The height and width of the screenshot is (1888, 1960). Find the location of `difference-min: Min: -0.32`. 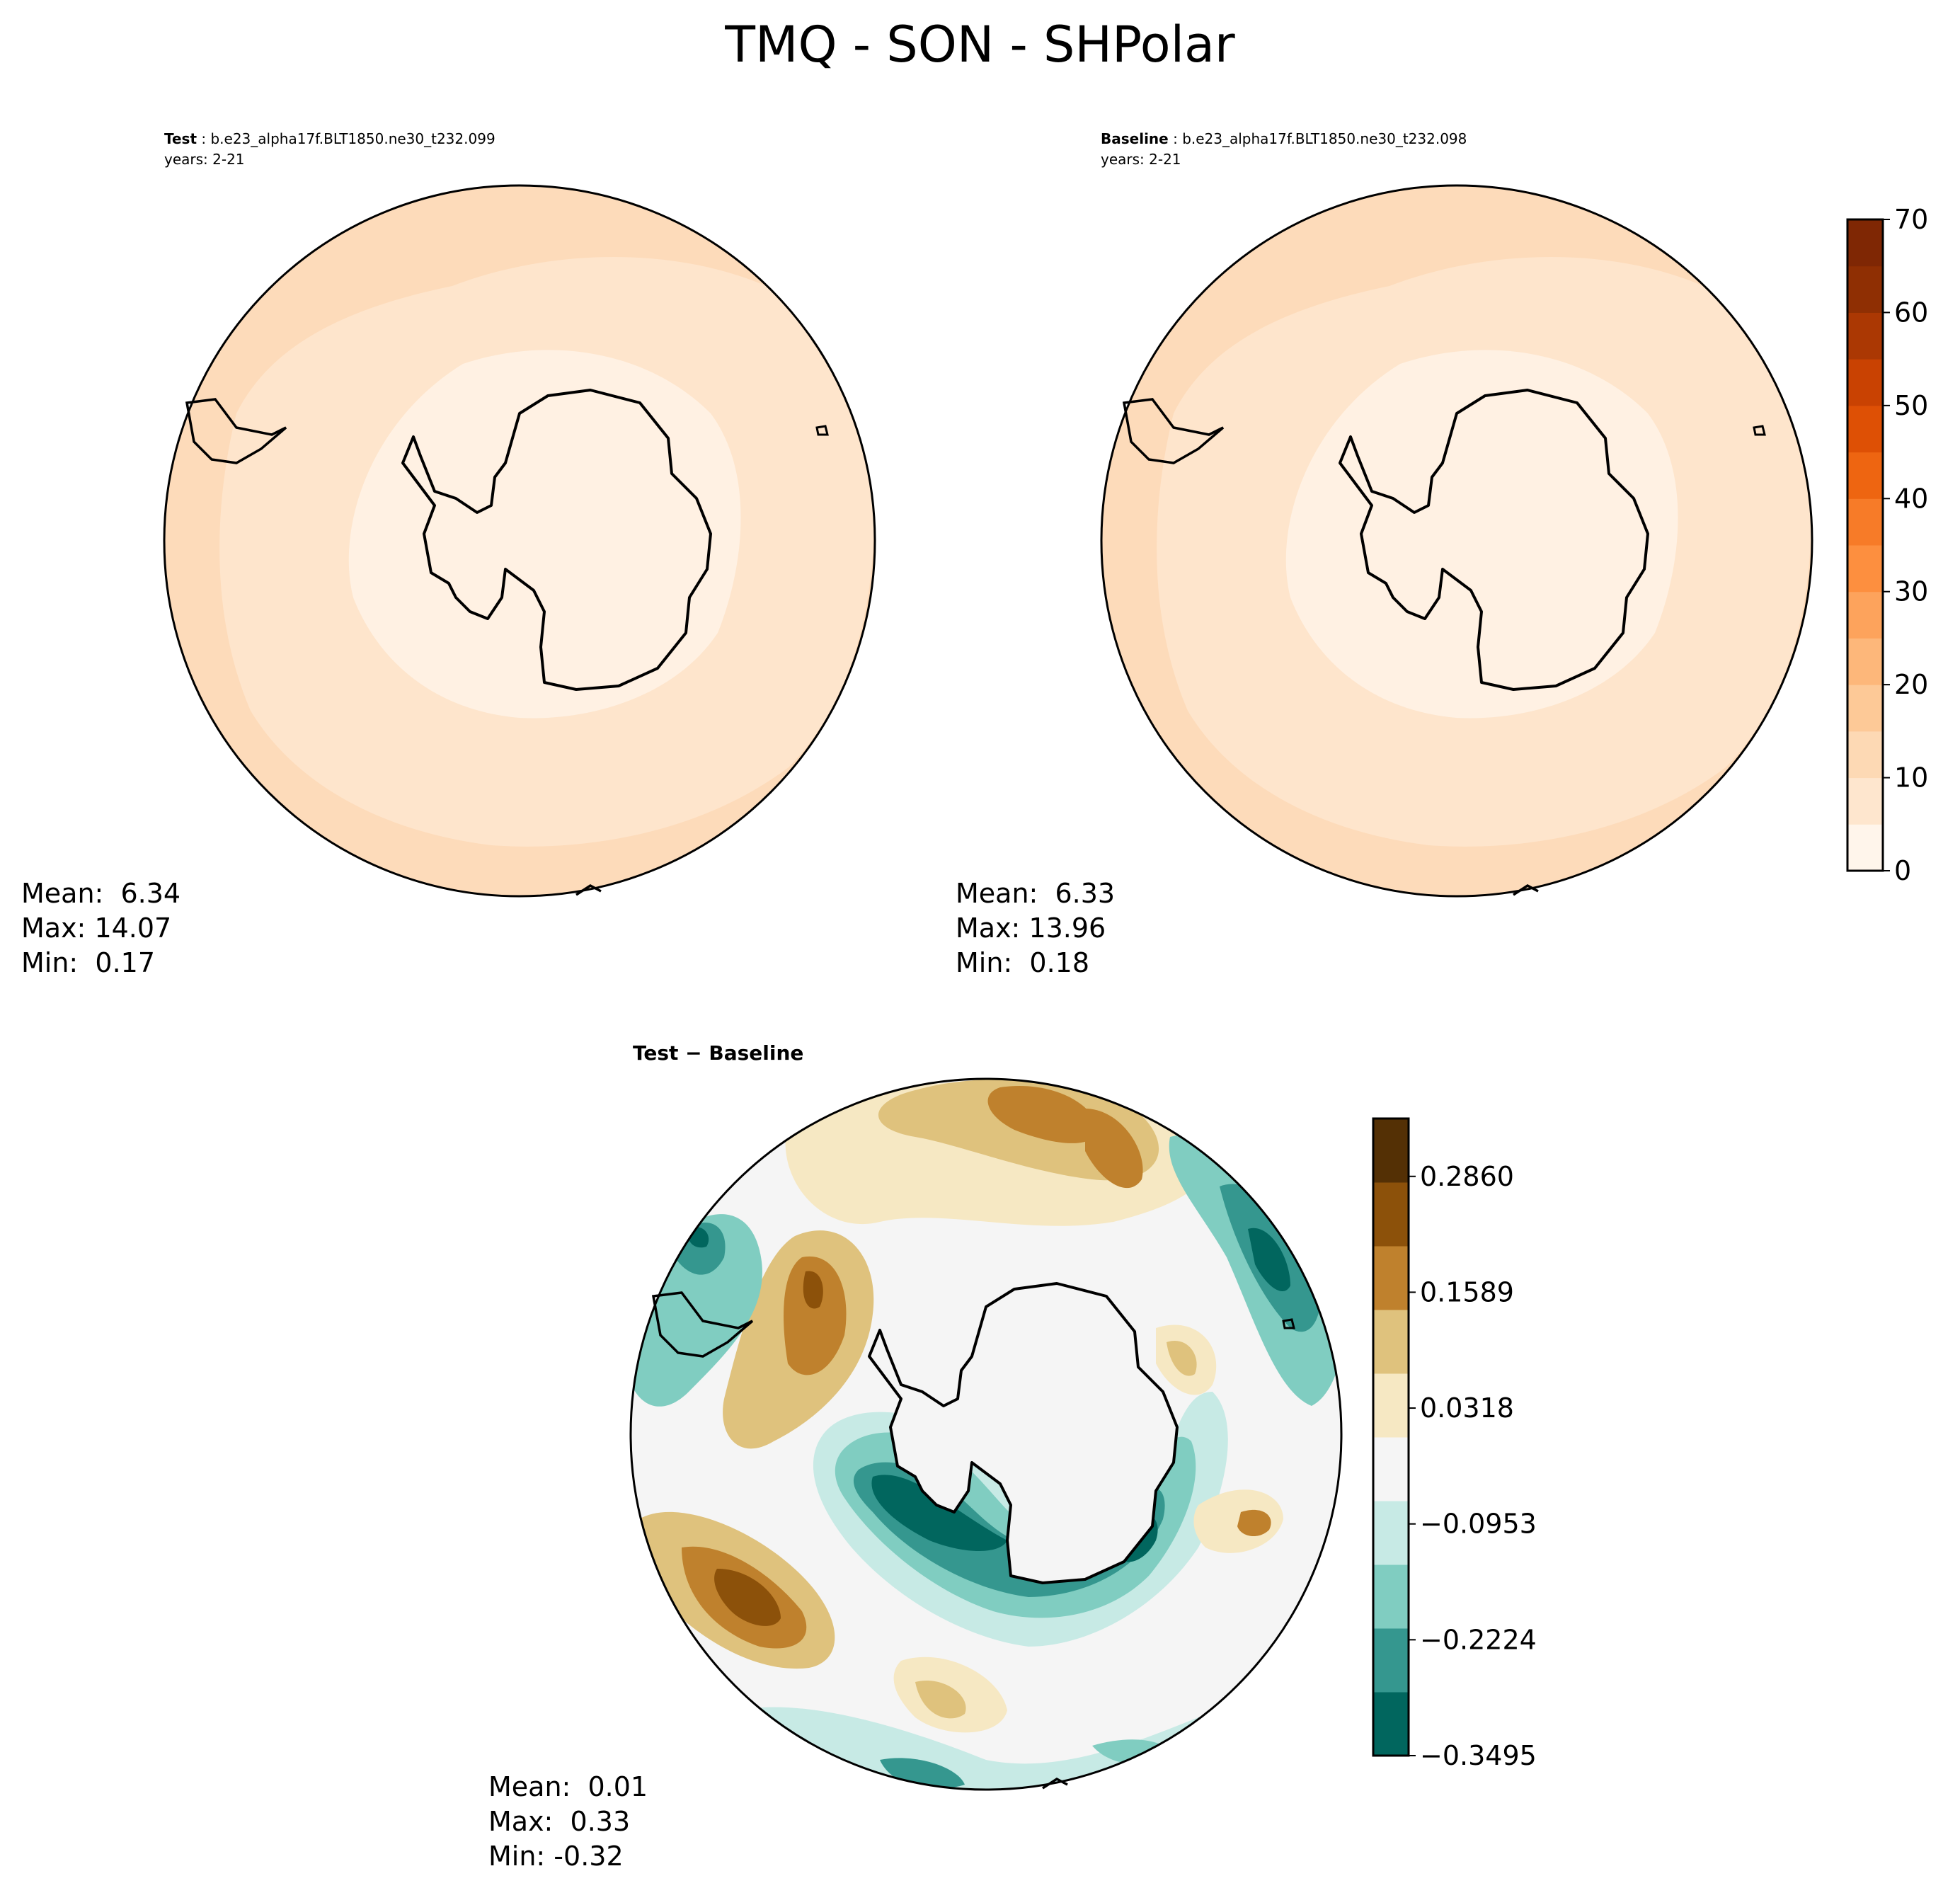

difference-min: Min: -0.32 is located at coordinates (556, 1856).